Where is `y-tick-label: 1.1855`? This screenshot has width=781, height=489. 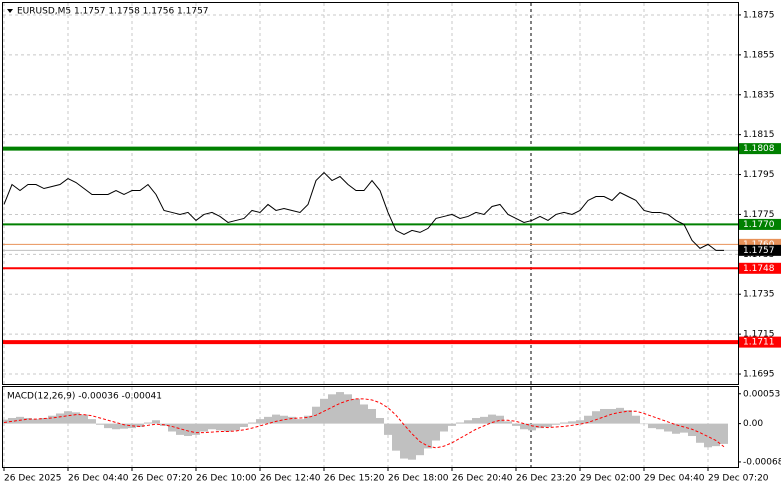 y-tick-label: 1.1855 is located at coordinates (759, 55).